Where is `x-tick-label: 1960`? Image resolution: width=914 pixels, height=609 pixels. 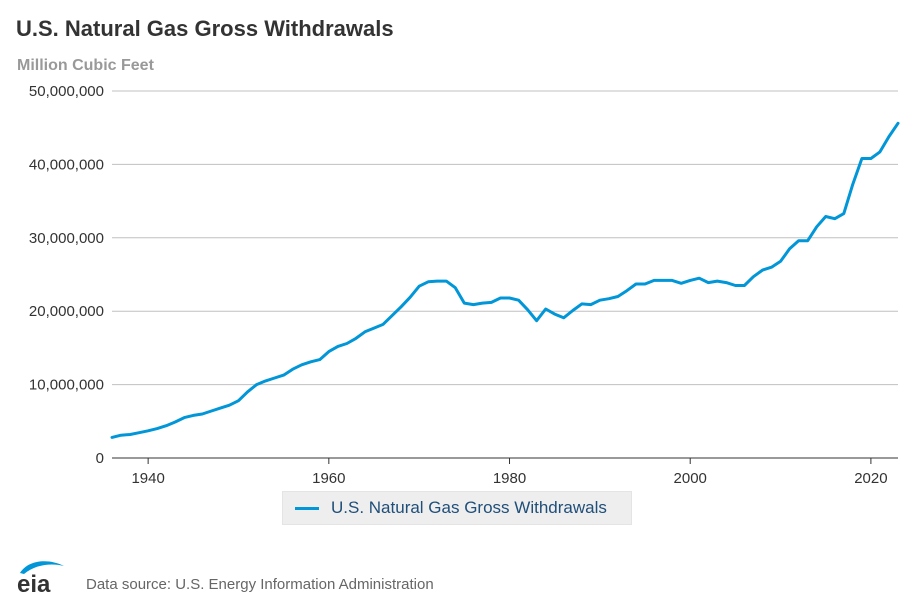
x-tick-label: 1960 is located at coordinates (328, 478).